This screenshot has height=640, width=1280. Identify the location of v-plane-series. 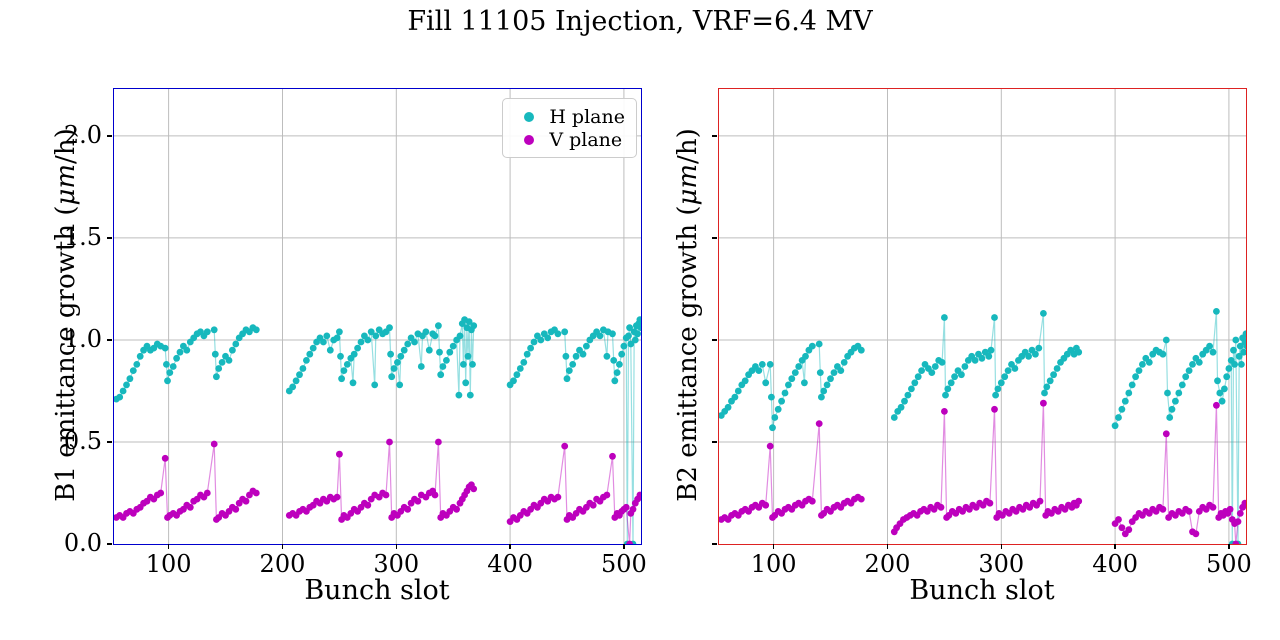
(982, 471).